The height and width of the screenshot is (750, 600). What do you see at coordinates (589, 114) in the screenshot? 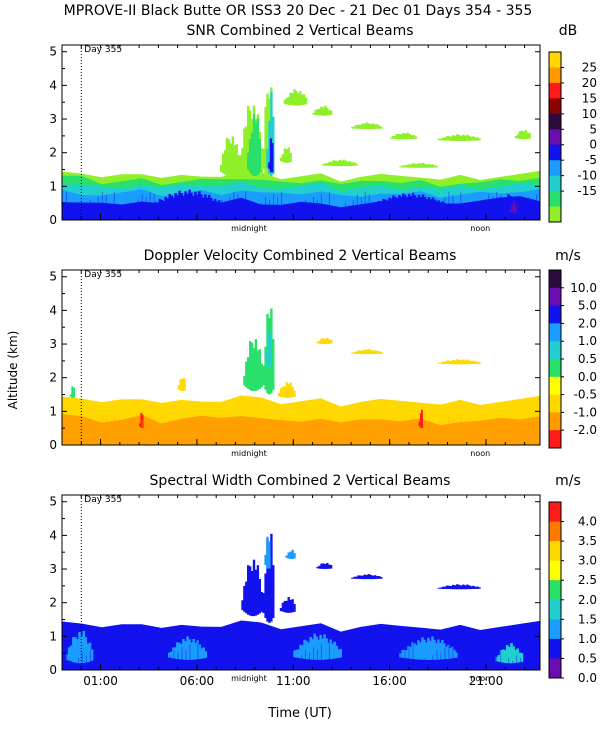
I see `snr-colorbar-label: 10` at bounding box center [589, 114].